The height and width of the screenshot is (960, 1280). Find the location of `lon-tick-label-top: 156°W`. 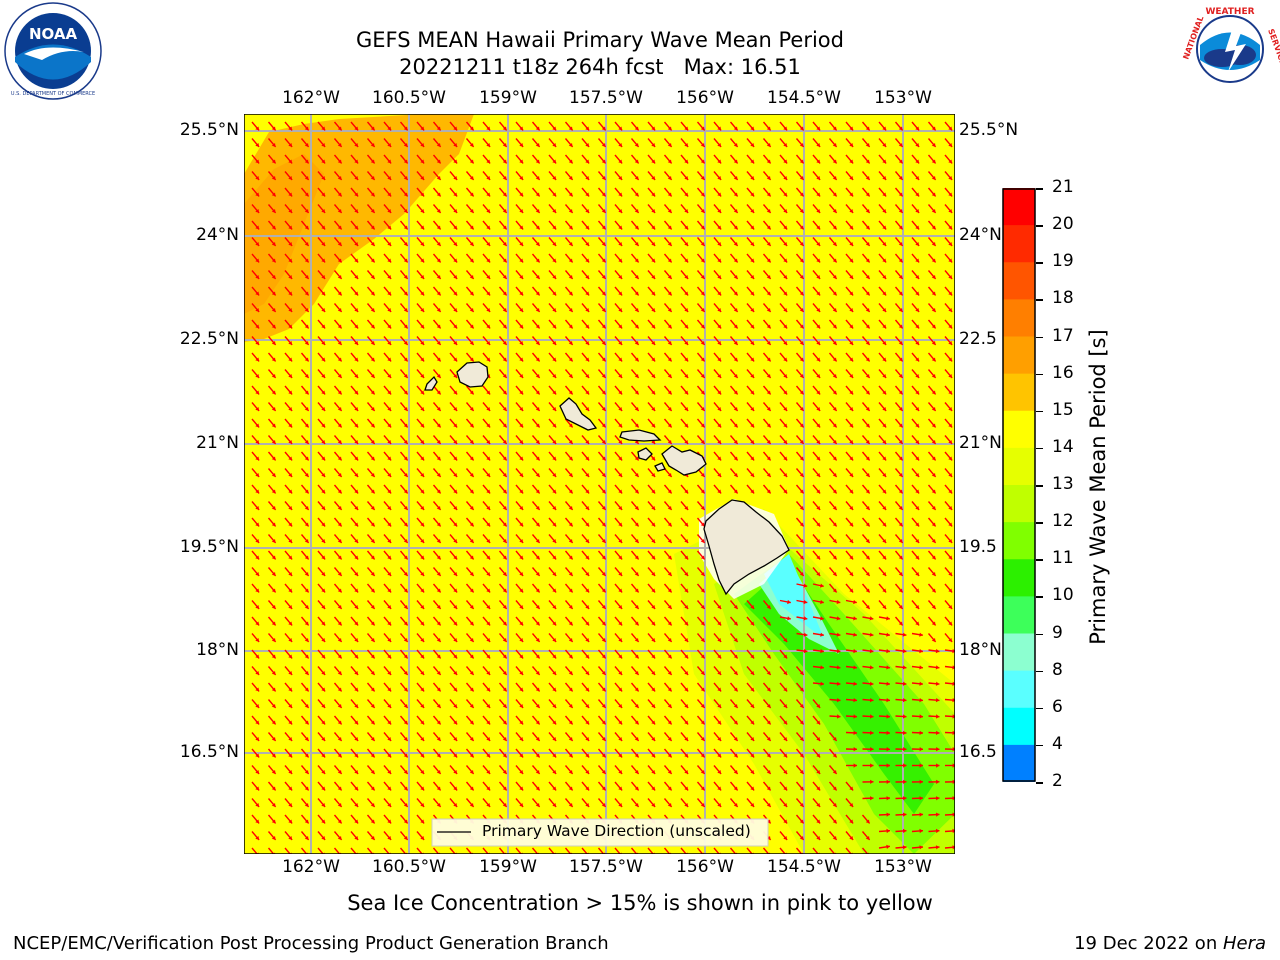

lon-tick-label-top: 156°W is located at coordinates (705, 98).